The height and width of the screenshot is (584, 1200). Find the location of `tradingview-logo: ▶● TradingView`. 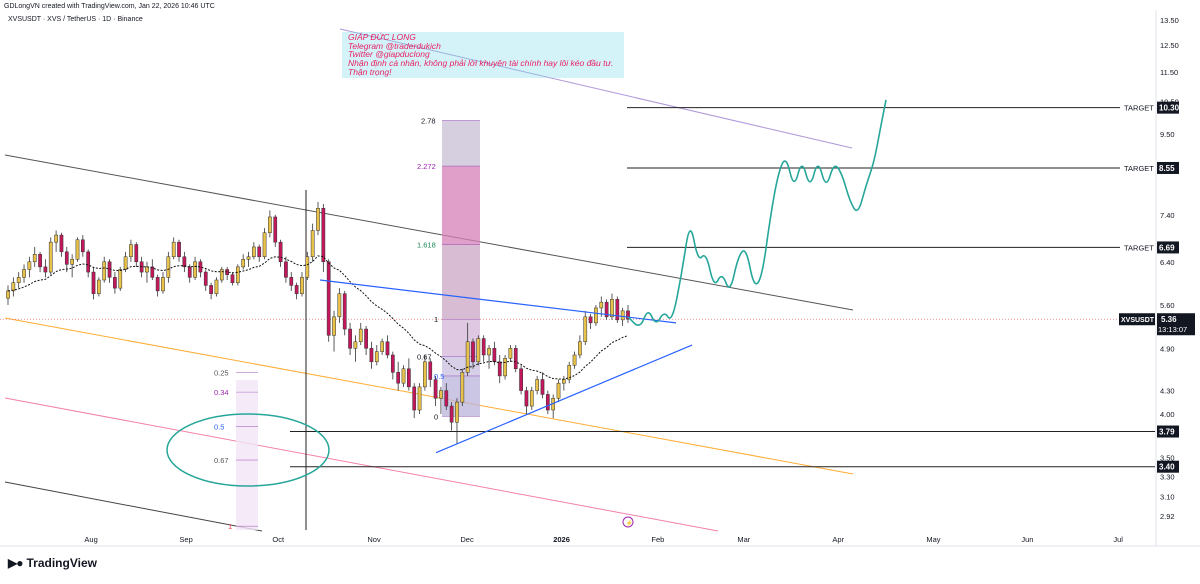

tradingview-logo: ▶● TradingView is located at coordinates (52, 563).